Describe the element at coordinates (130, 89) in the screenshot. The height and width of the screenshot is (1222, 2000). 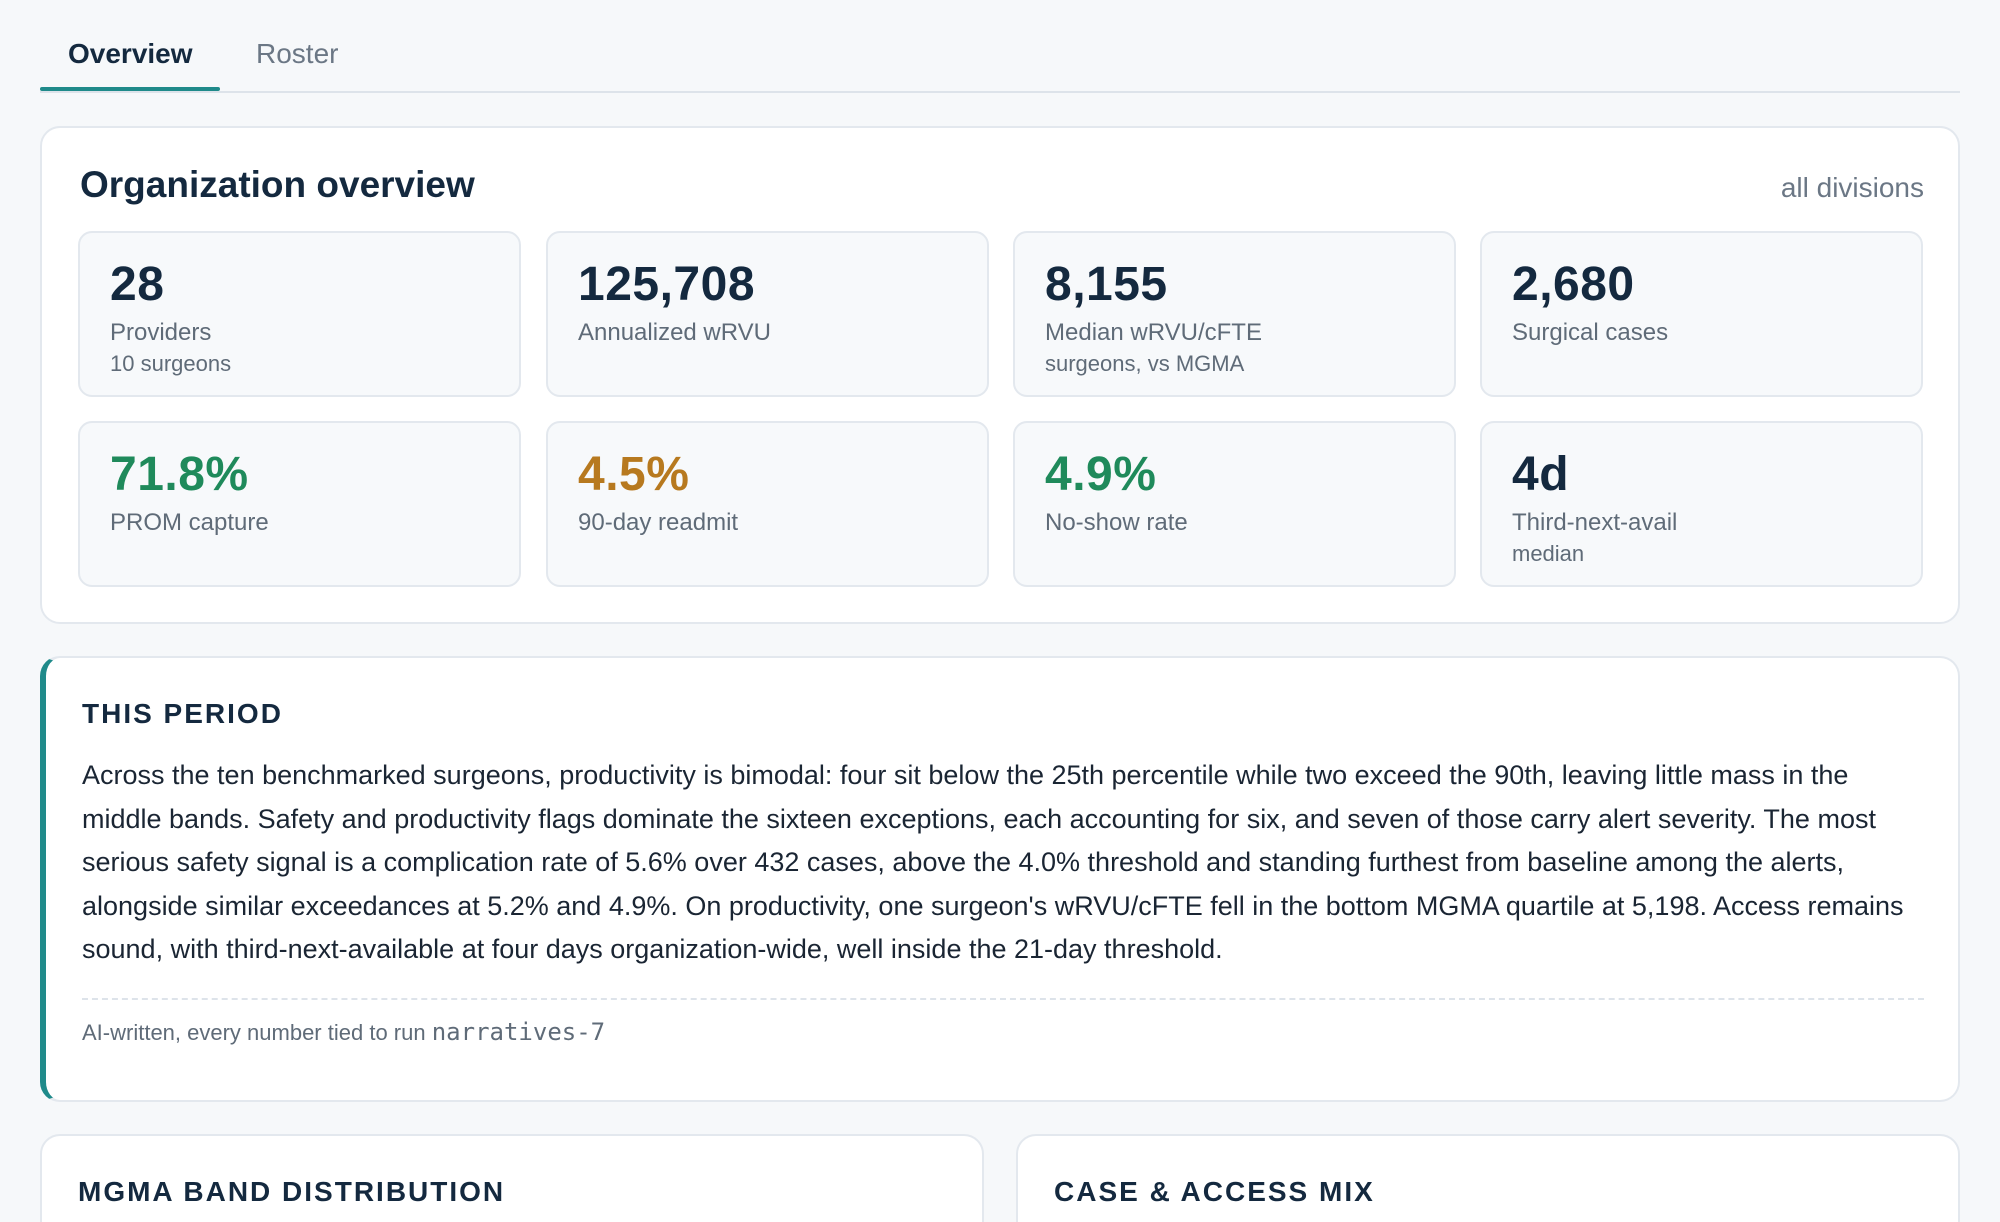
I see `active-tab-indicator` at that location.